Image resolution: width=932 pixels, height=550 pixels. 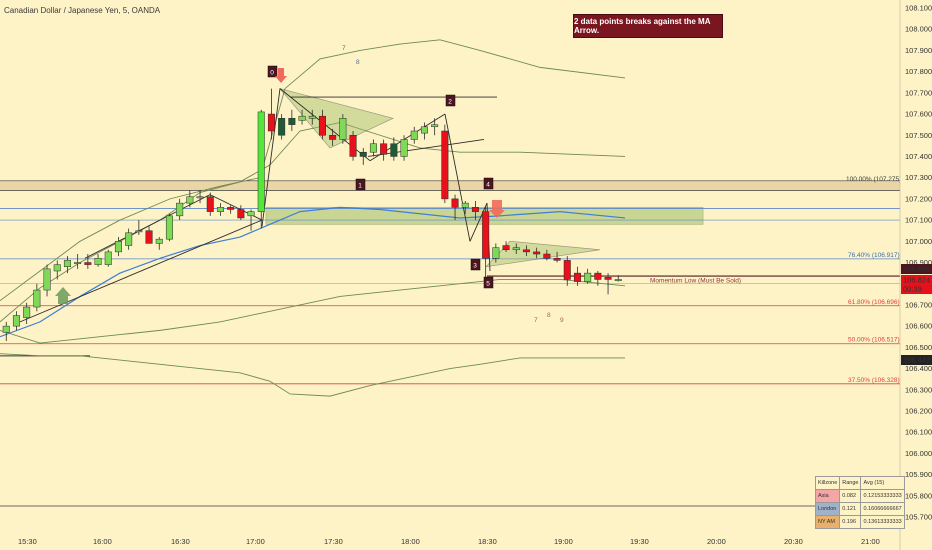 What do you see at coordinates (918, 304) in the screenshot?
I see `y-tick-label: 106.700` at bounding box center [918, 304].